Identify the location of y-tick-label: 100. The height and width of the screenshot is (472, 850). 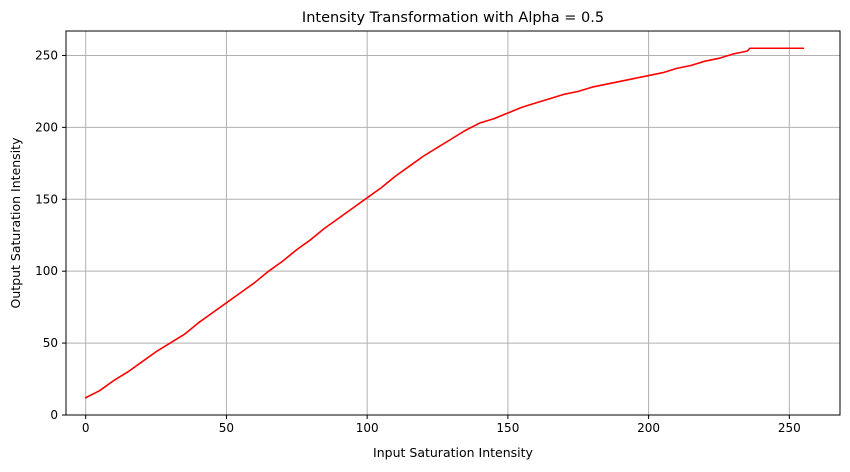
(46, 271).